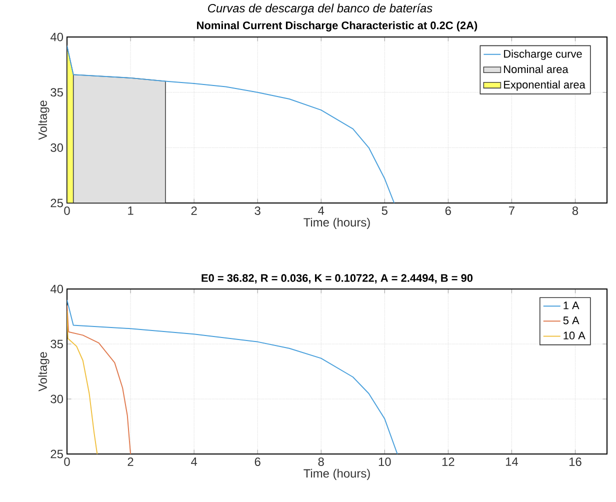 The image size is (616, 502). Describe the element at coordinates (571, 320) in the screenshot. I see `legend-label: 5 A` at that location.